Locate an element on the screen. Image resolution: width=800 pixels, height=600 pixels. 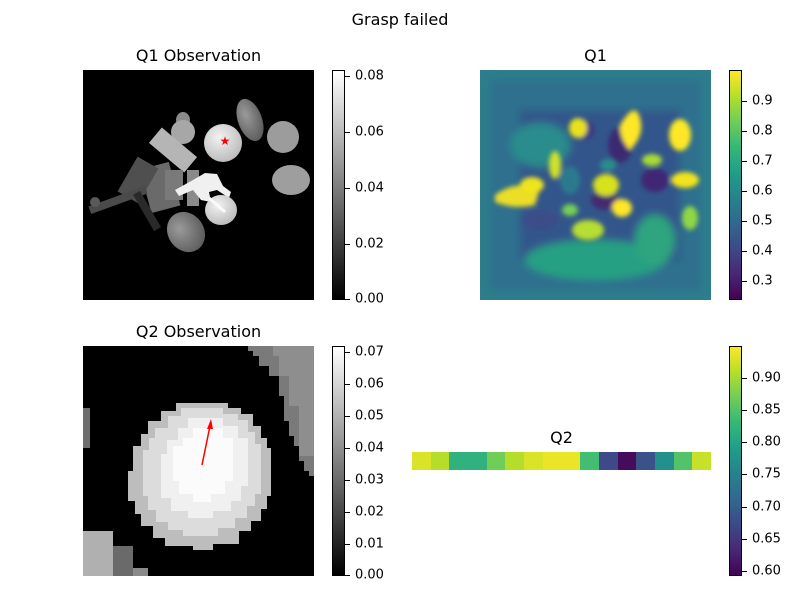
q1-observation-colorbar is located at coordinates (338, 185).